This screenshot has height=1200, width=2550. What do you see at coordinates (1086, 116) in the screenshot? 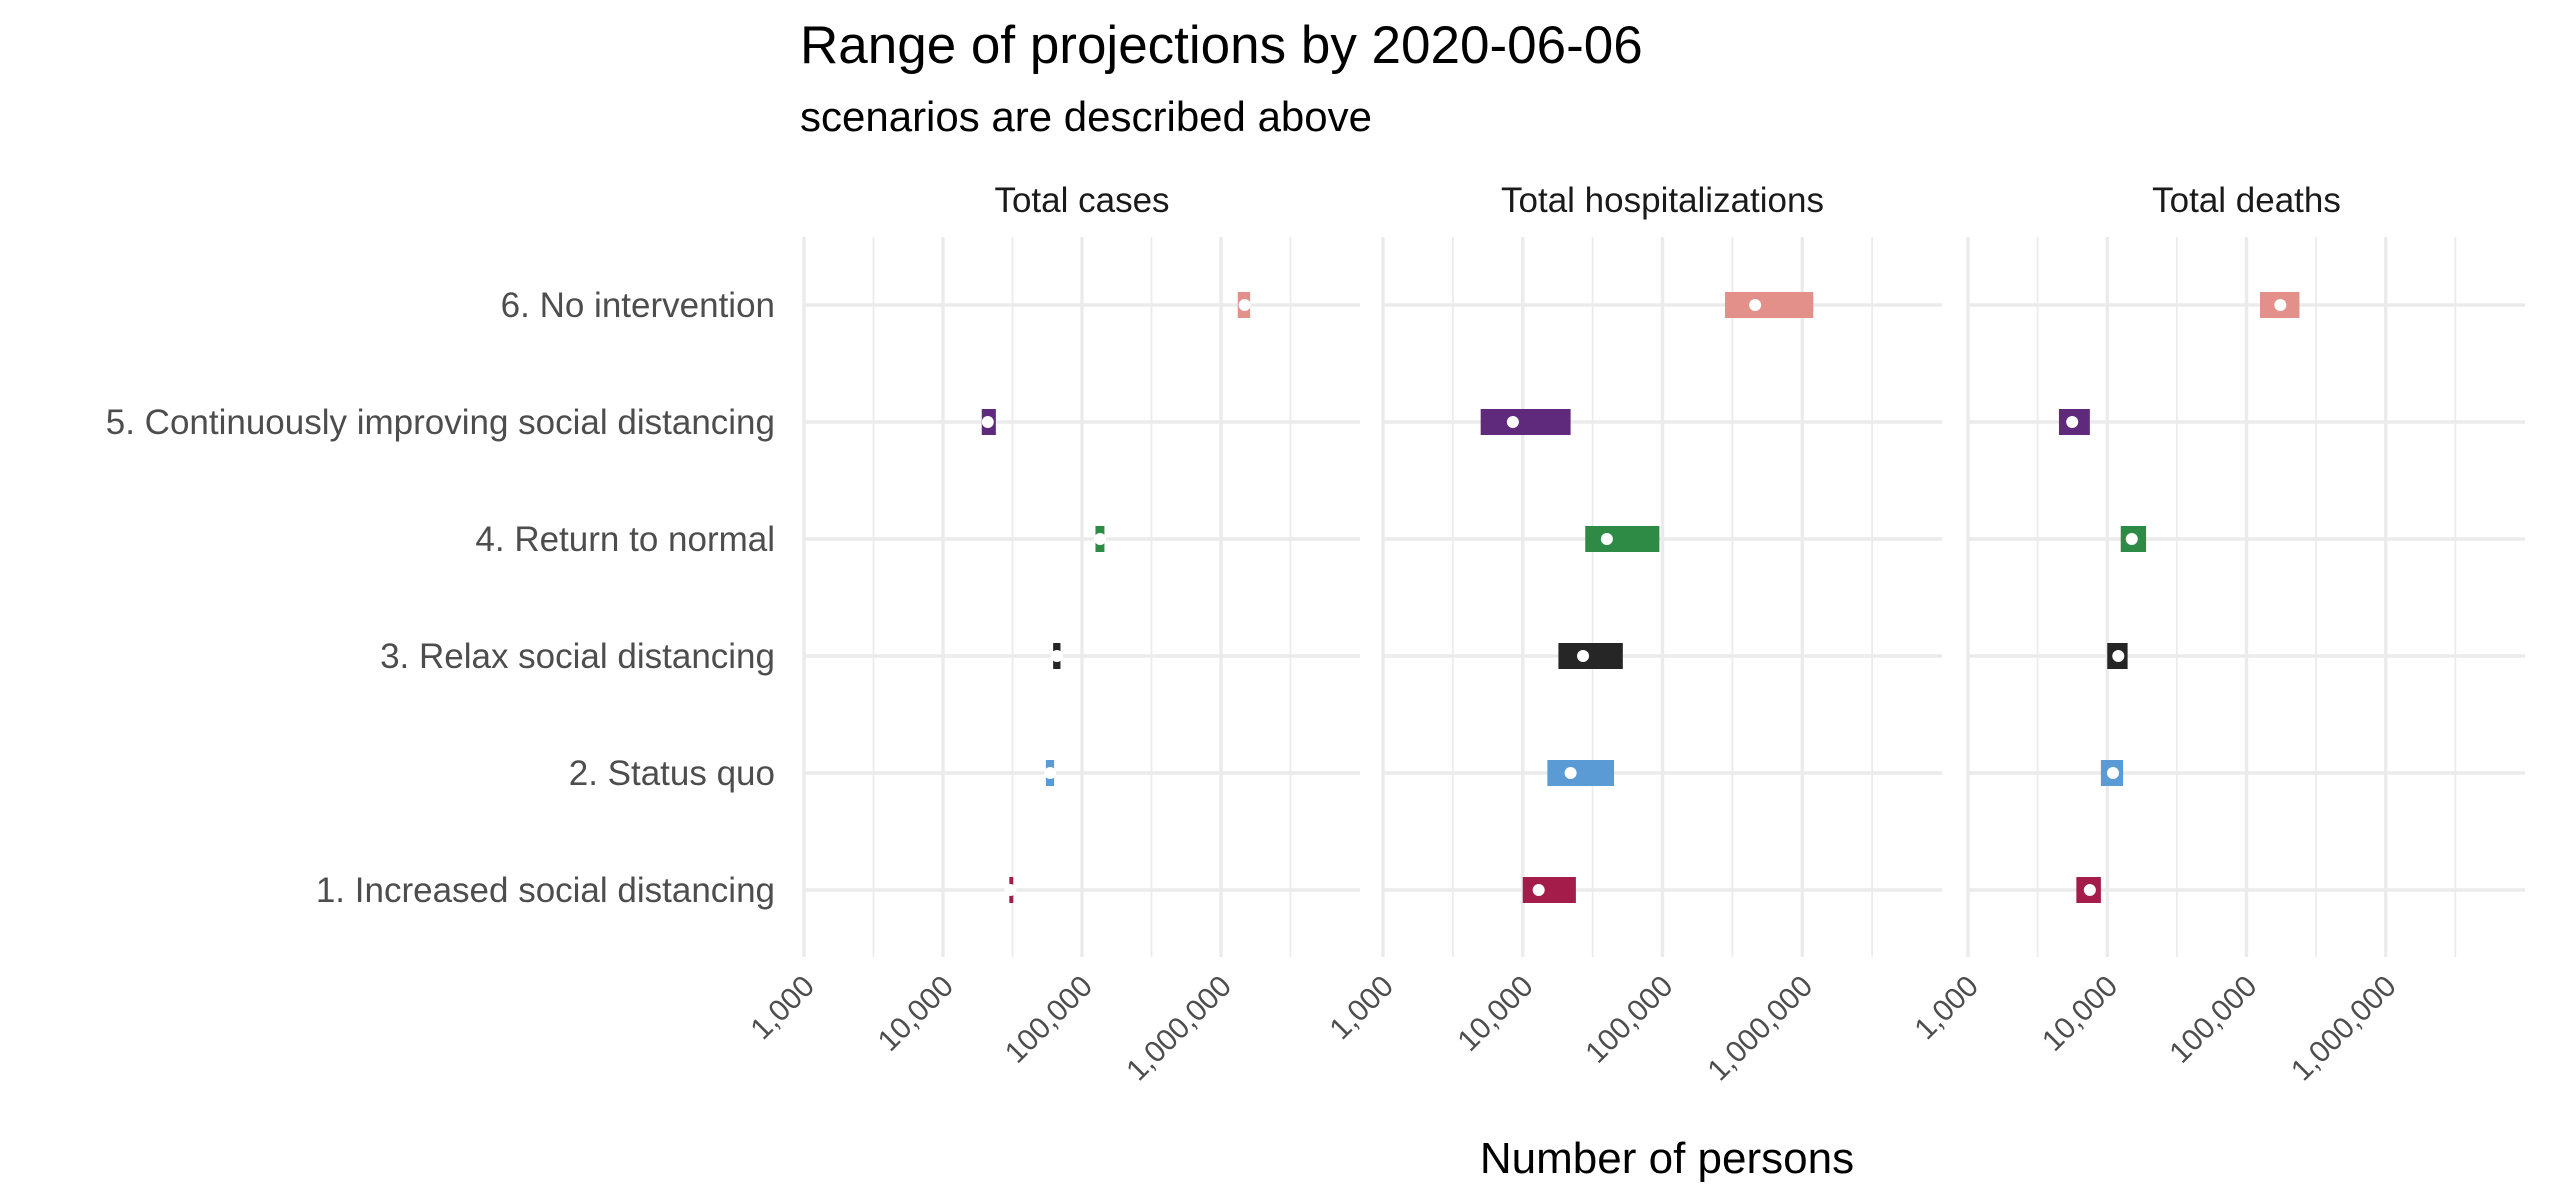
I see `chart-subtitle: scenarios are described above` at bounding box center [1086, 116].